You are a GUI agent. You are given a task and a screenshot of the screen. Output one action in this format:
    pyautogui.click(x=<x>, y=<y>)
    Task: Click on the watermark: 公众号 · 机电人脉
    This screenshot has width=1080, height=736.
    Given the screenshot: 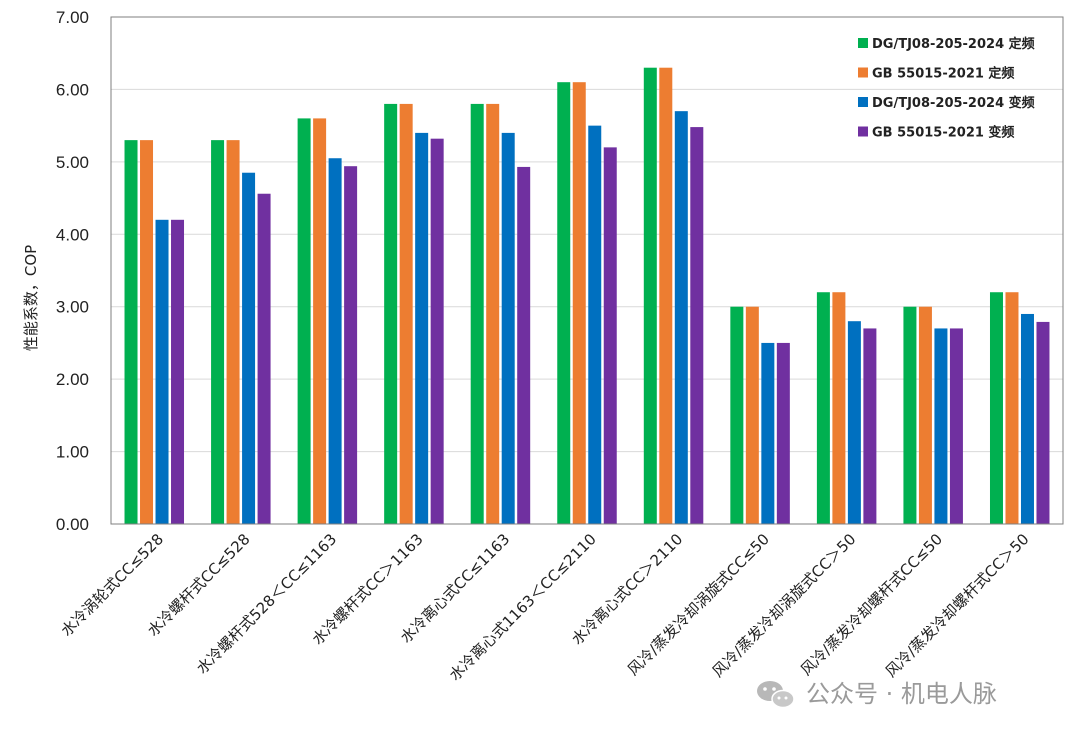 What is the action you would take?
    pyautogui.click(x=877, y=694)
    